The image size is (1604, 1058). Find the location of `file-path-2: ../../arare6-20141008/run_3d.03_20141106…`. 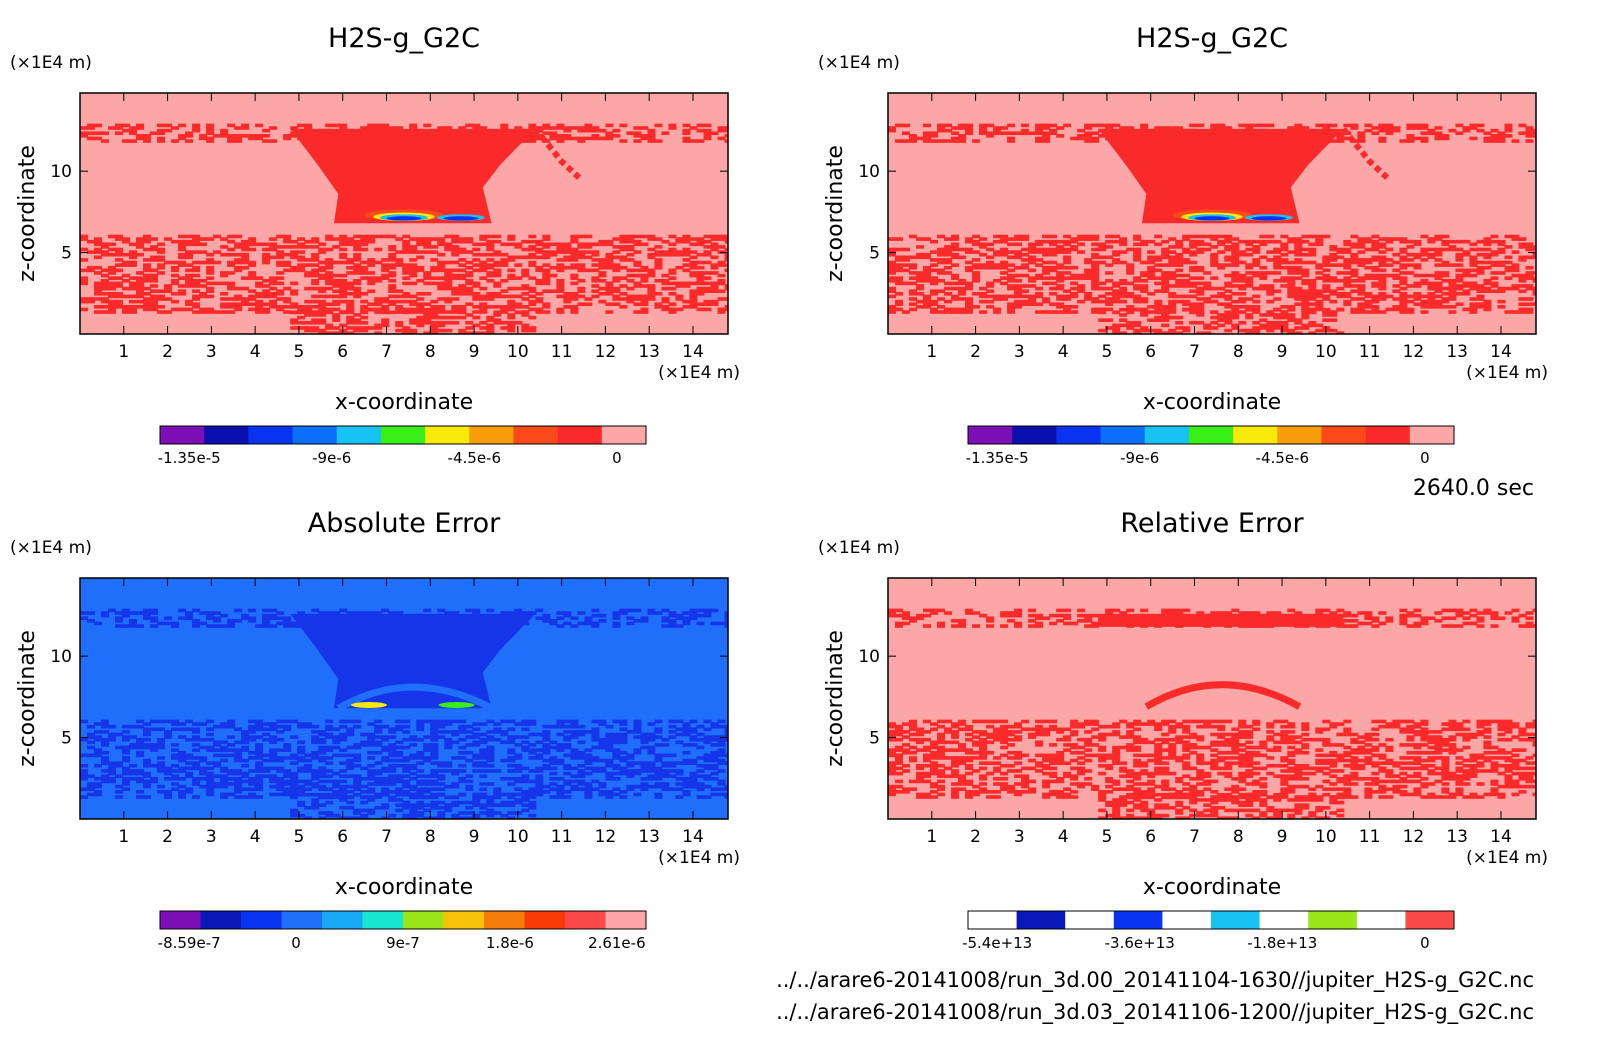

file-path-2: ../../arare6-20141008/run_3d.03_20141106… is located at coordinates (1155, 1012).